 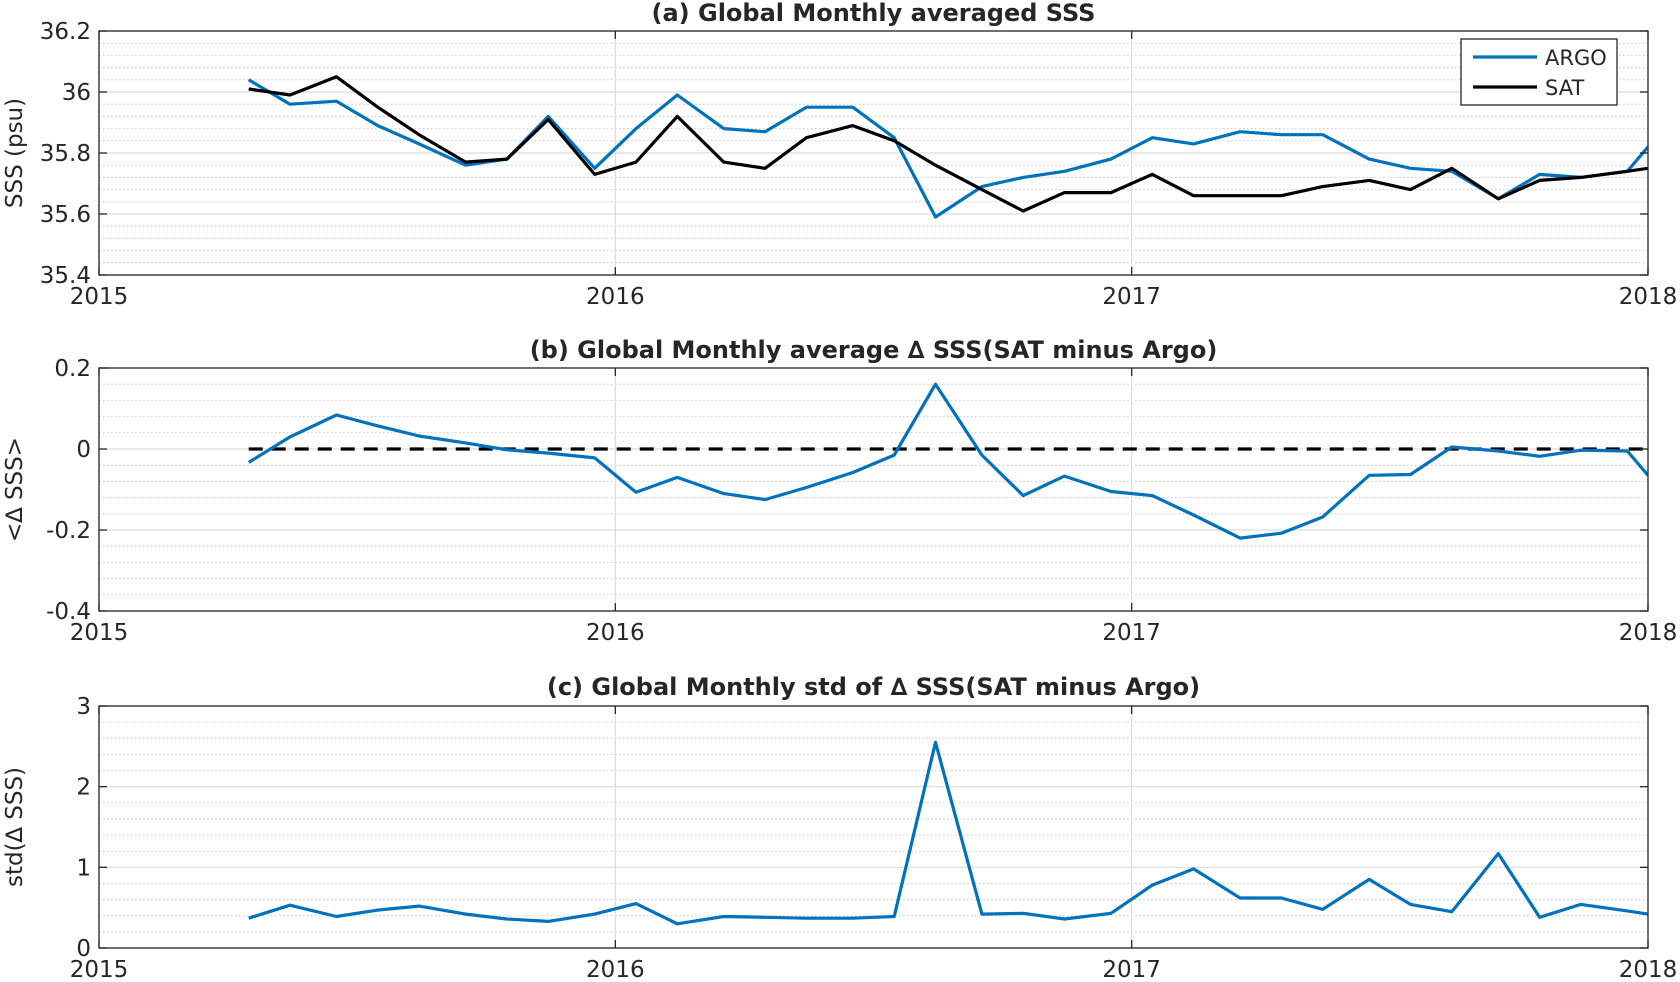 I want to click on y-tick-label: 35.8, so click(x=65, y=154).